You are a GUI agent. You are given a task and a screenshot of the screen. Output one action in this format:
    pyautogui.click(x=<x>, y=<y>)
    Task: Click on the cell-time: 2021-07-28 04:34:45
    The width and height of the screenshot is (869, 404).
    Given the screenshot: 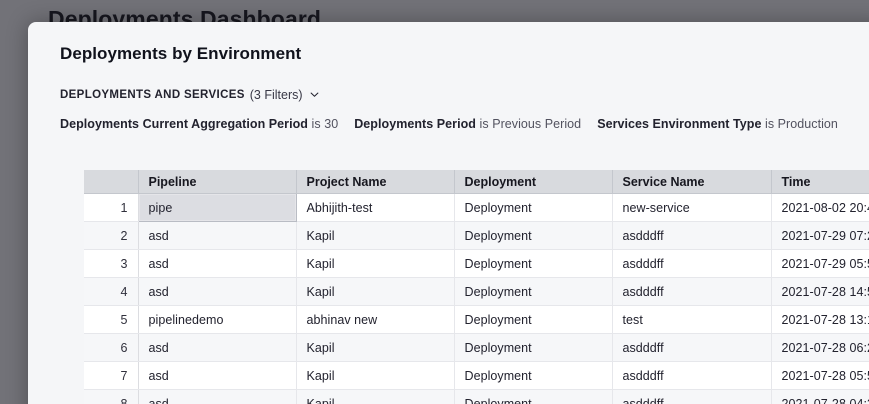 What is the action you would take?
    pyautogui.click(x=820, y=396)
    